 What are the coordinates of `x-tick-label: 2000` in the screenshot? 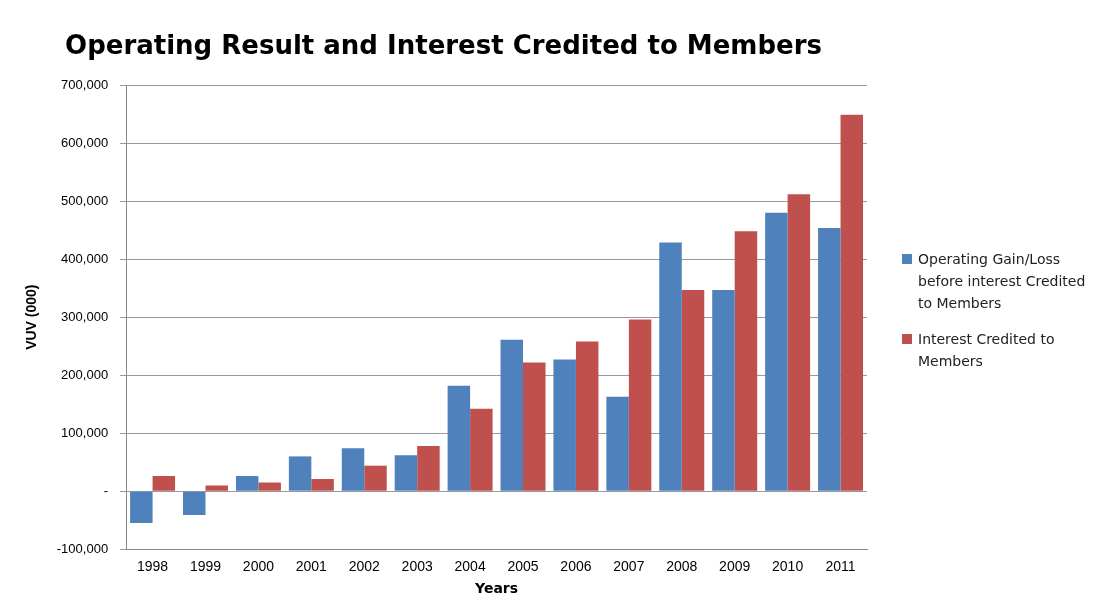 It's located at (258, 566).